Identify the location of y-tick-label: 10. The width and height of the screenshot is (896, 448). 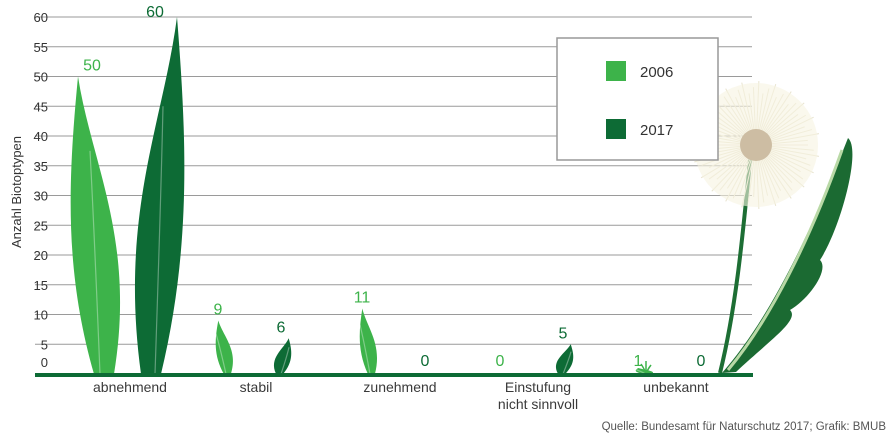
(41, 315).